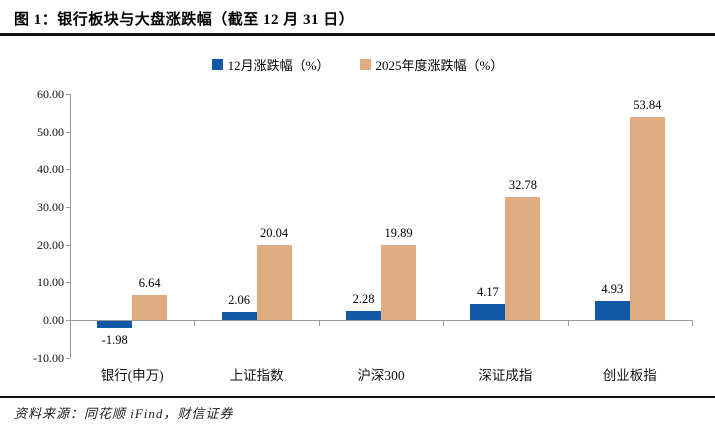  What do you see at coordinates (398, 233) in the screenshot?
I see `bar-value-label: 19.89` at bounding box center [398, 233].